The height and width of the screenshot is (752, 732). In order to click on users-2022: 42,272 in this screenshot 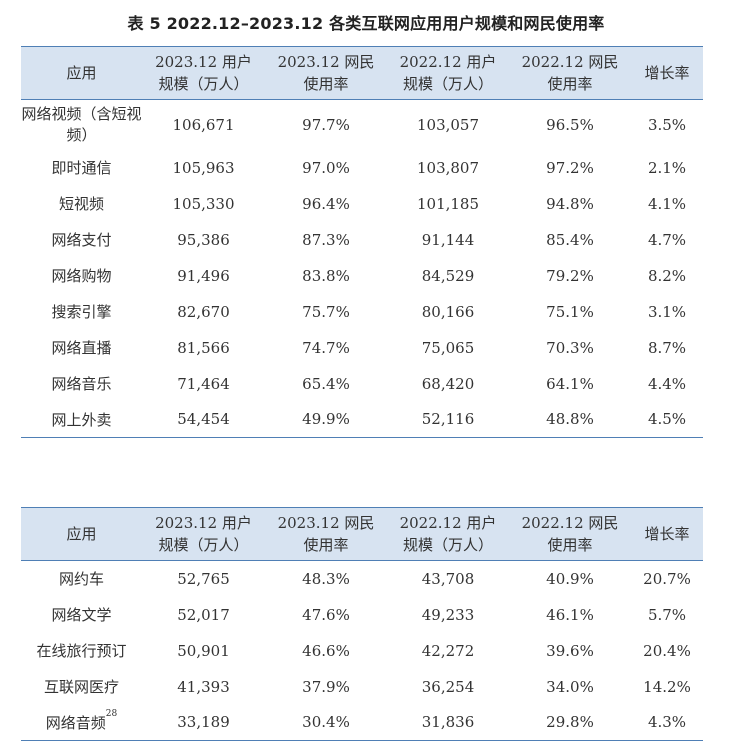, I will do `click(448, 650)`.